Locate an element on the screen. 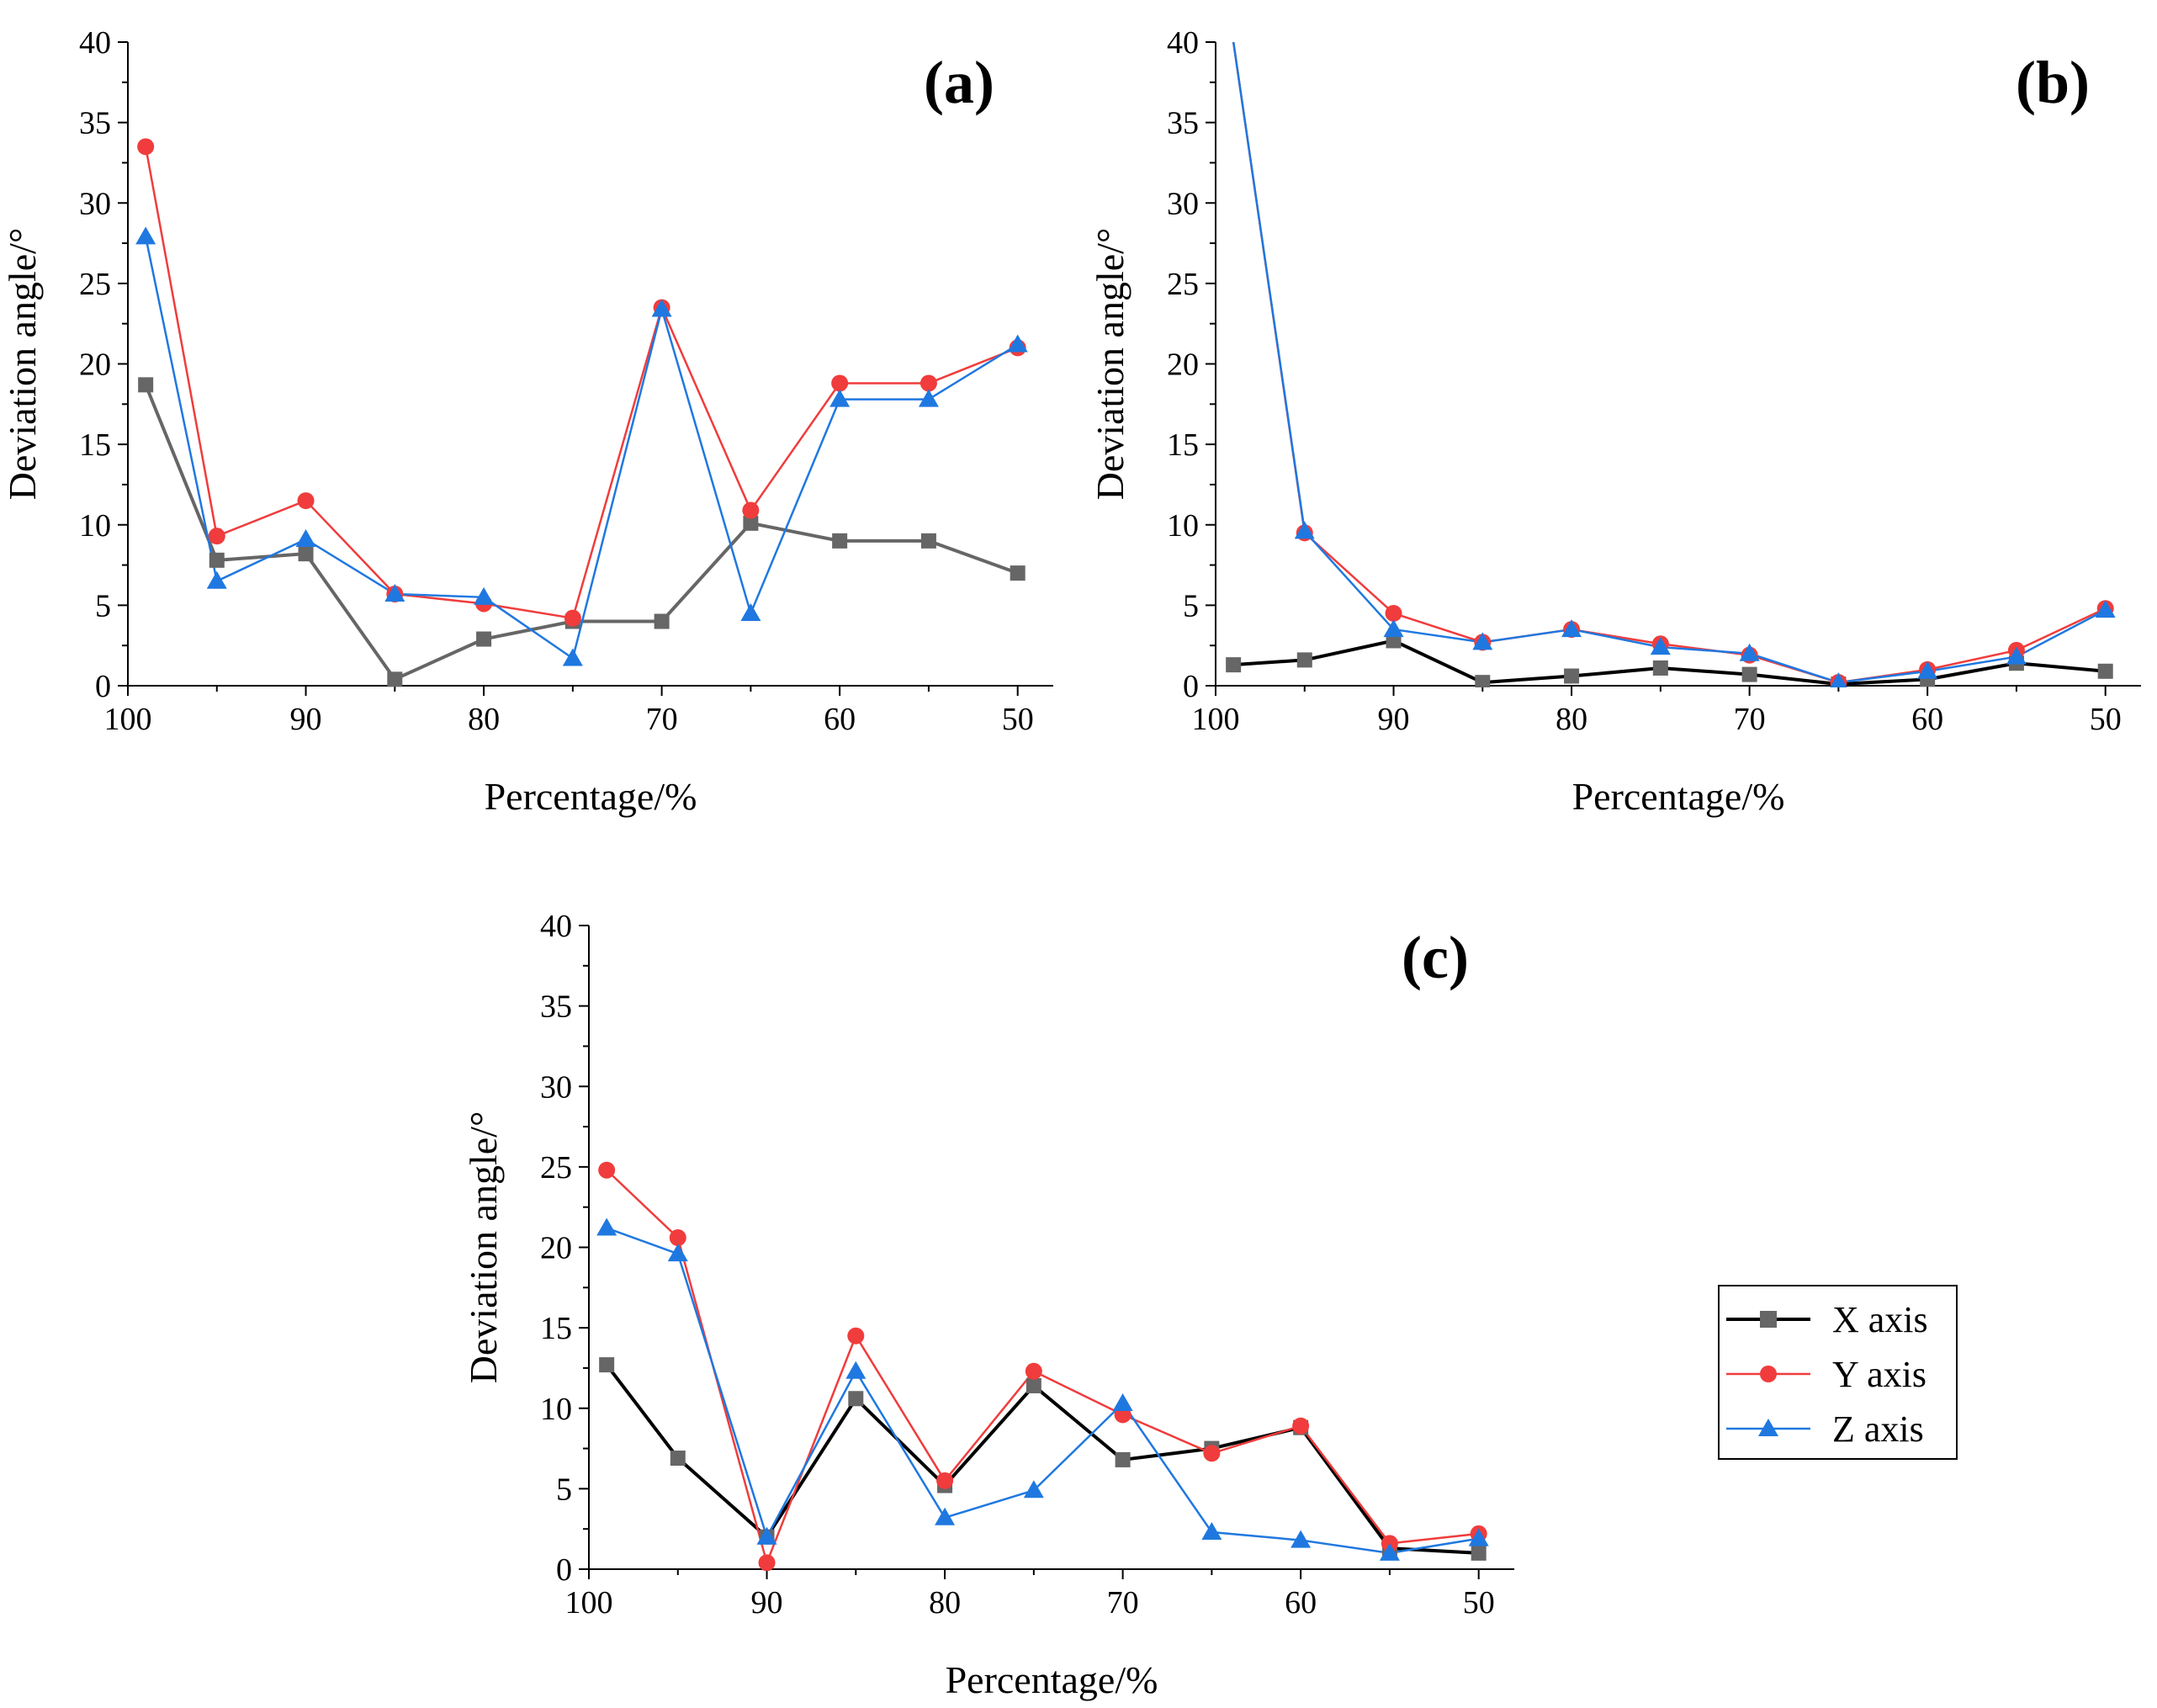 The width and height of the screenshot is (2157, 1708). y-tick-label: 25 is located at coordinates (95, 285).